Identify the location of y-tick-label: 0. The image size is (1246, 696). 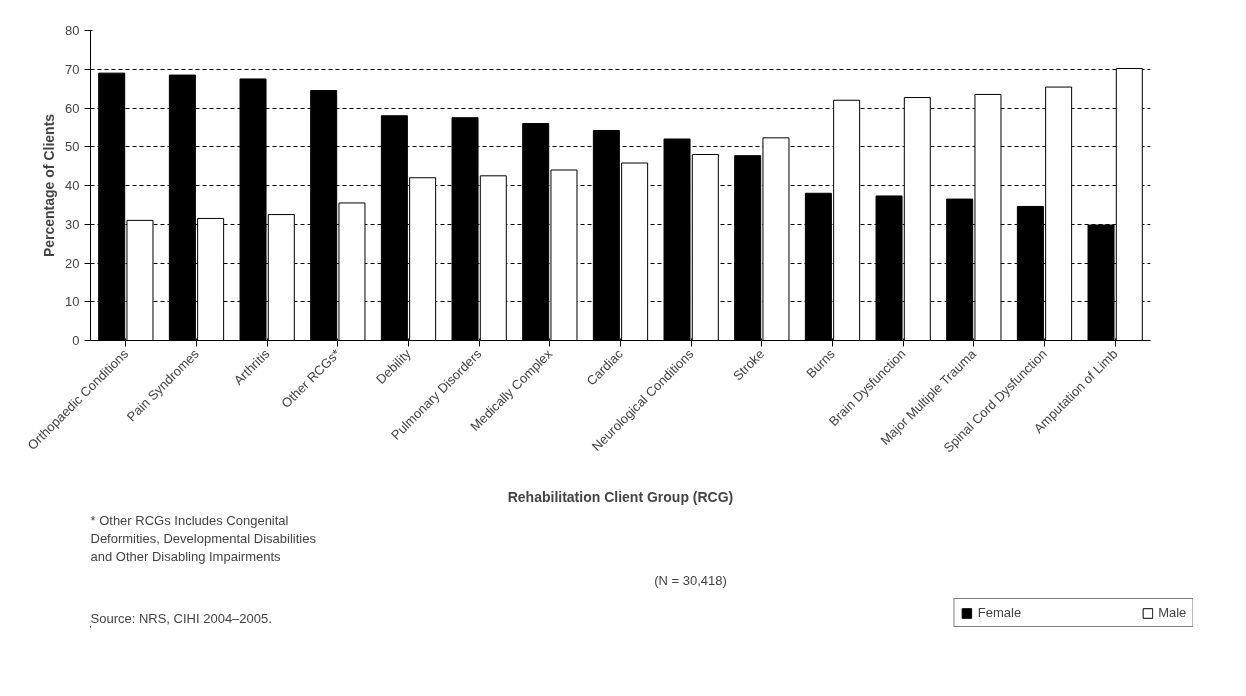
(76, 340).